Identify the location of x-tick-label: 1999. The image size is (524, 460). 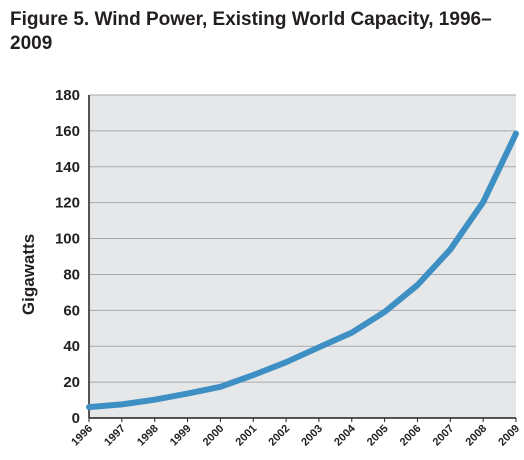
(181, 436).